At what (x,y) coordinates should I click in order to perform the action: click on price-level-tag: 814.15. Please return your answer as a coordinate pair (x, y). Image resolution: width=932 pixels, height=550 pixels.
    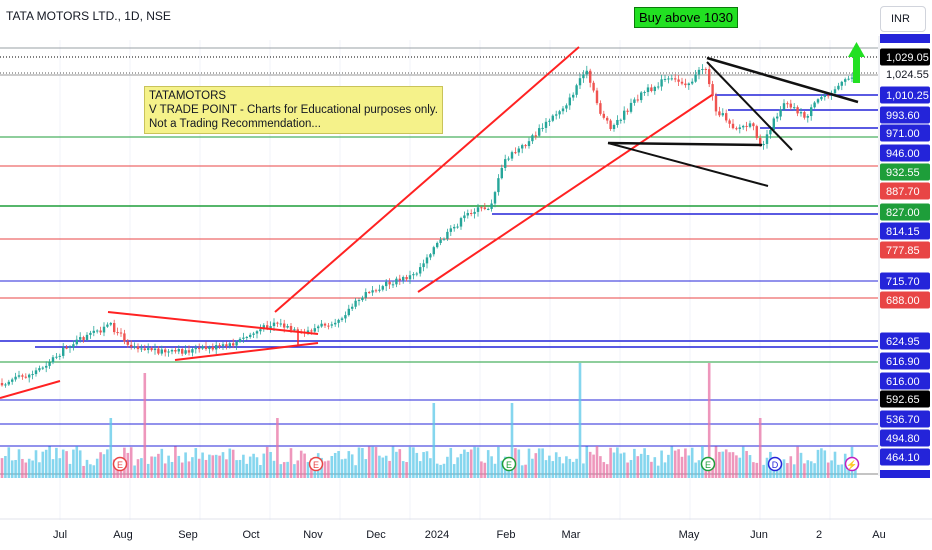
    Looking at the image, I should click on (905, 231).